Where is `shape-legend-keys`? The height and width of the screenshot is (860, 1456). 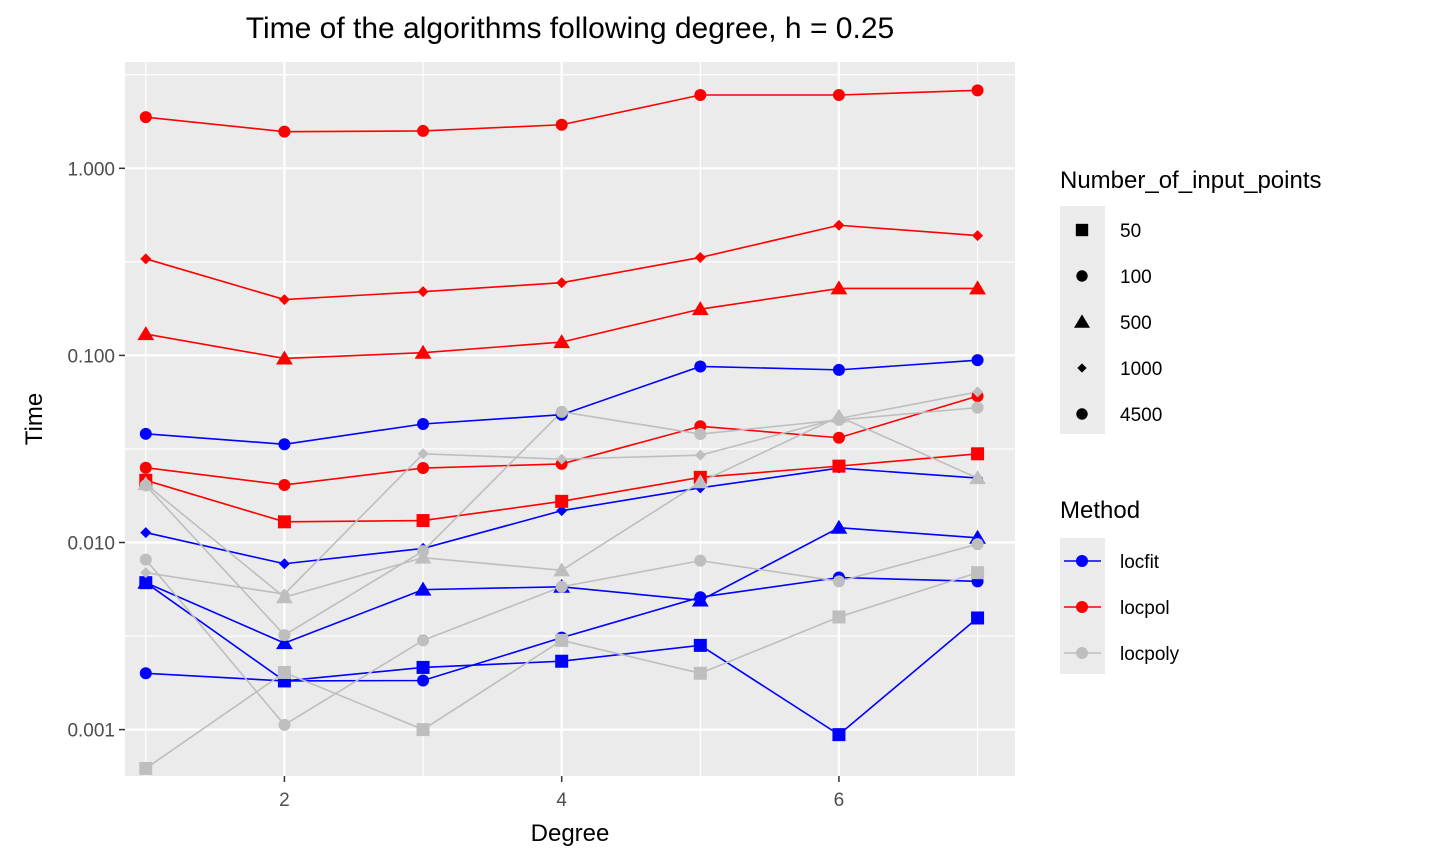 shape-legend-keys is located at coordinates (1082, 321).